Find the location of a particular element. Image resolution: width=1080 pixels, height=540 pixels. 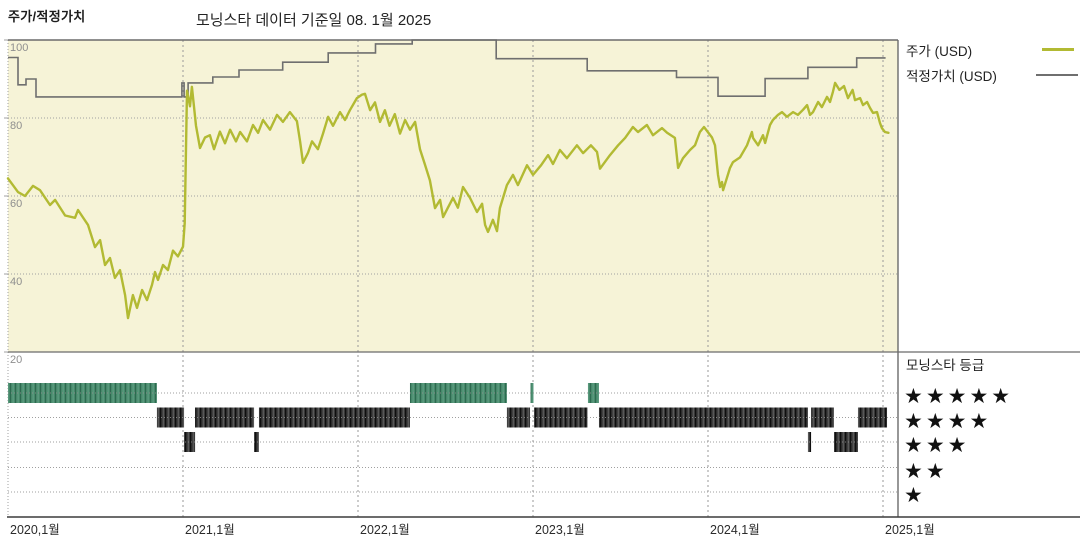

rating-legend-row-3-stars: ★★★ is located at coordinates (937, 445).